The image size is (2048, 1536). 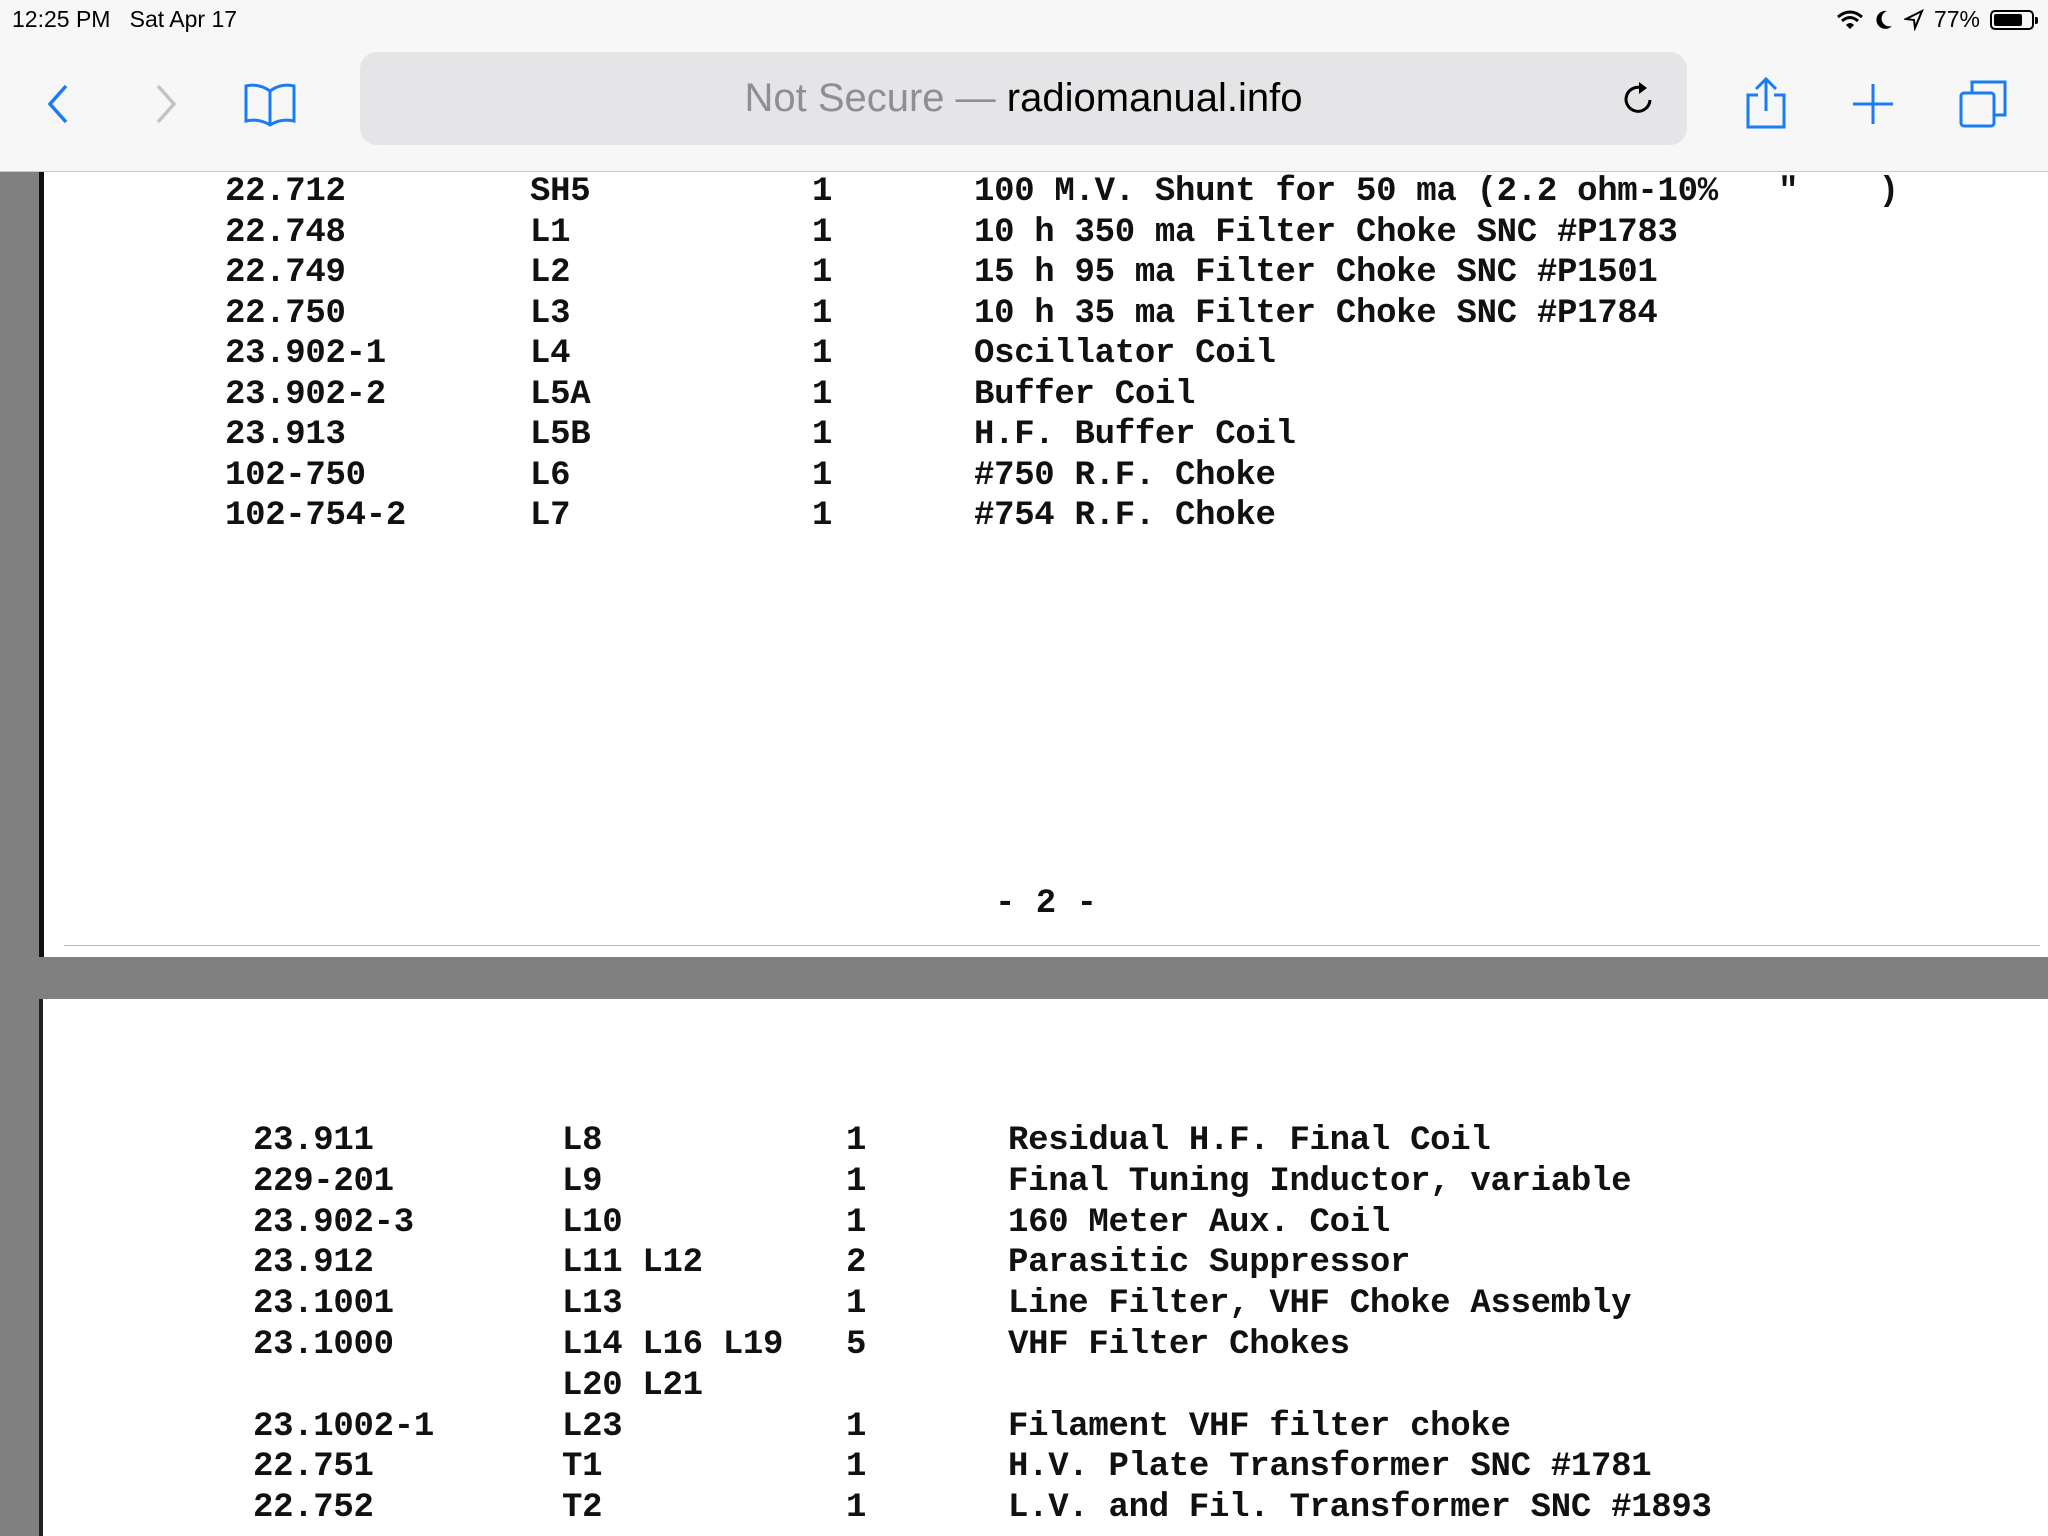 I want to click on cell-ref: SH5, so click(x=560, y=192).